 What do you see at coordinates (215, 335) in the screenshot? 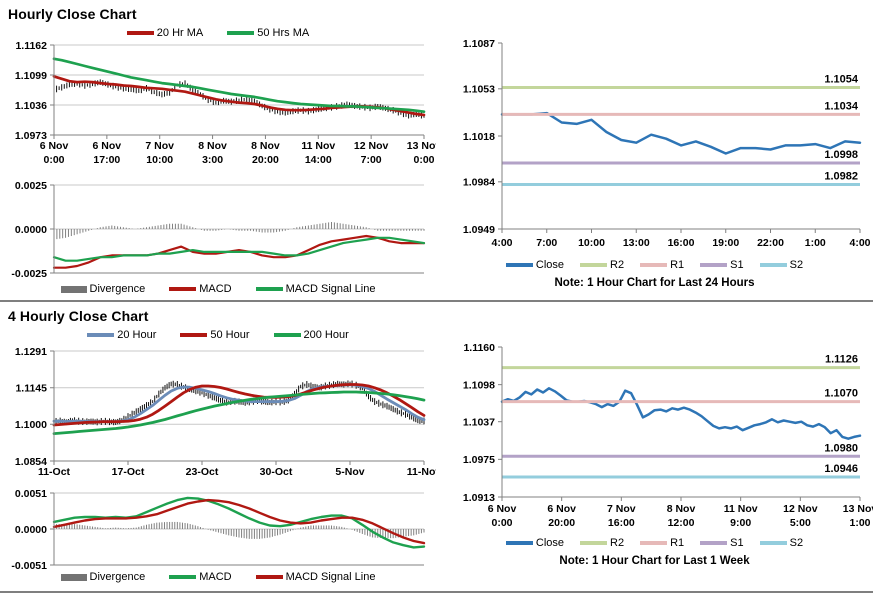
I see `legend-item: 50 Hour` at bounding box center [215, 335].